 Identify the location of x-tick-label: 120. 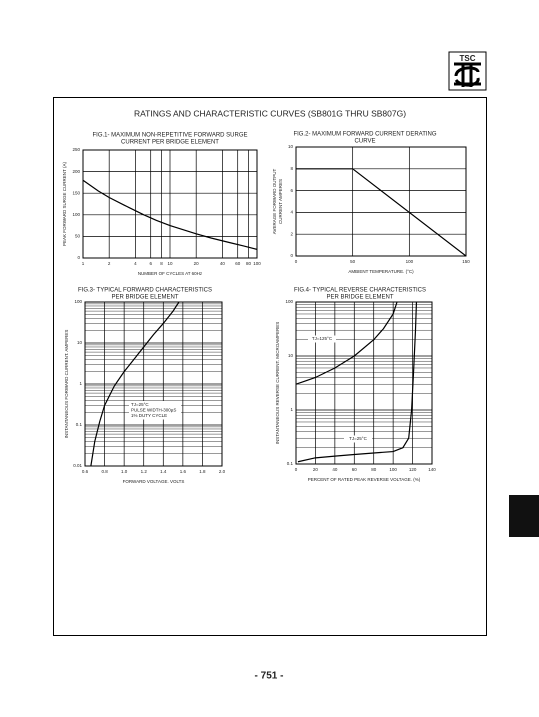
(413, 469).